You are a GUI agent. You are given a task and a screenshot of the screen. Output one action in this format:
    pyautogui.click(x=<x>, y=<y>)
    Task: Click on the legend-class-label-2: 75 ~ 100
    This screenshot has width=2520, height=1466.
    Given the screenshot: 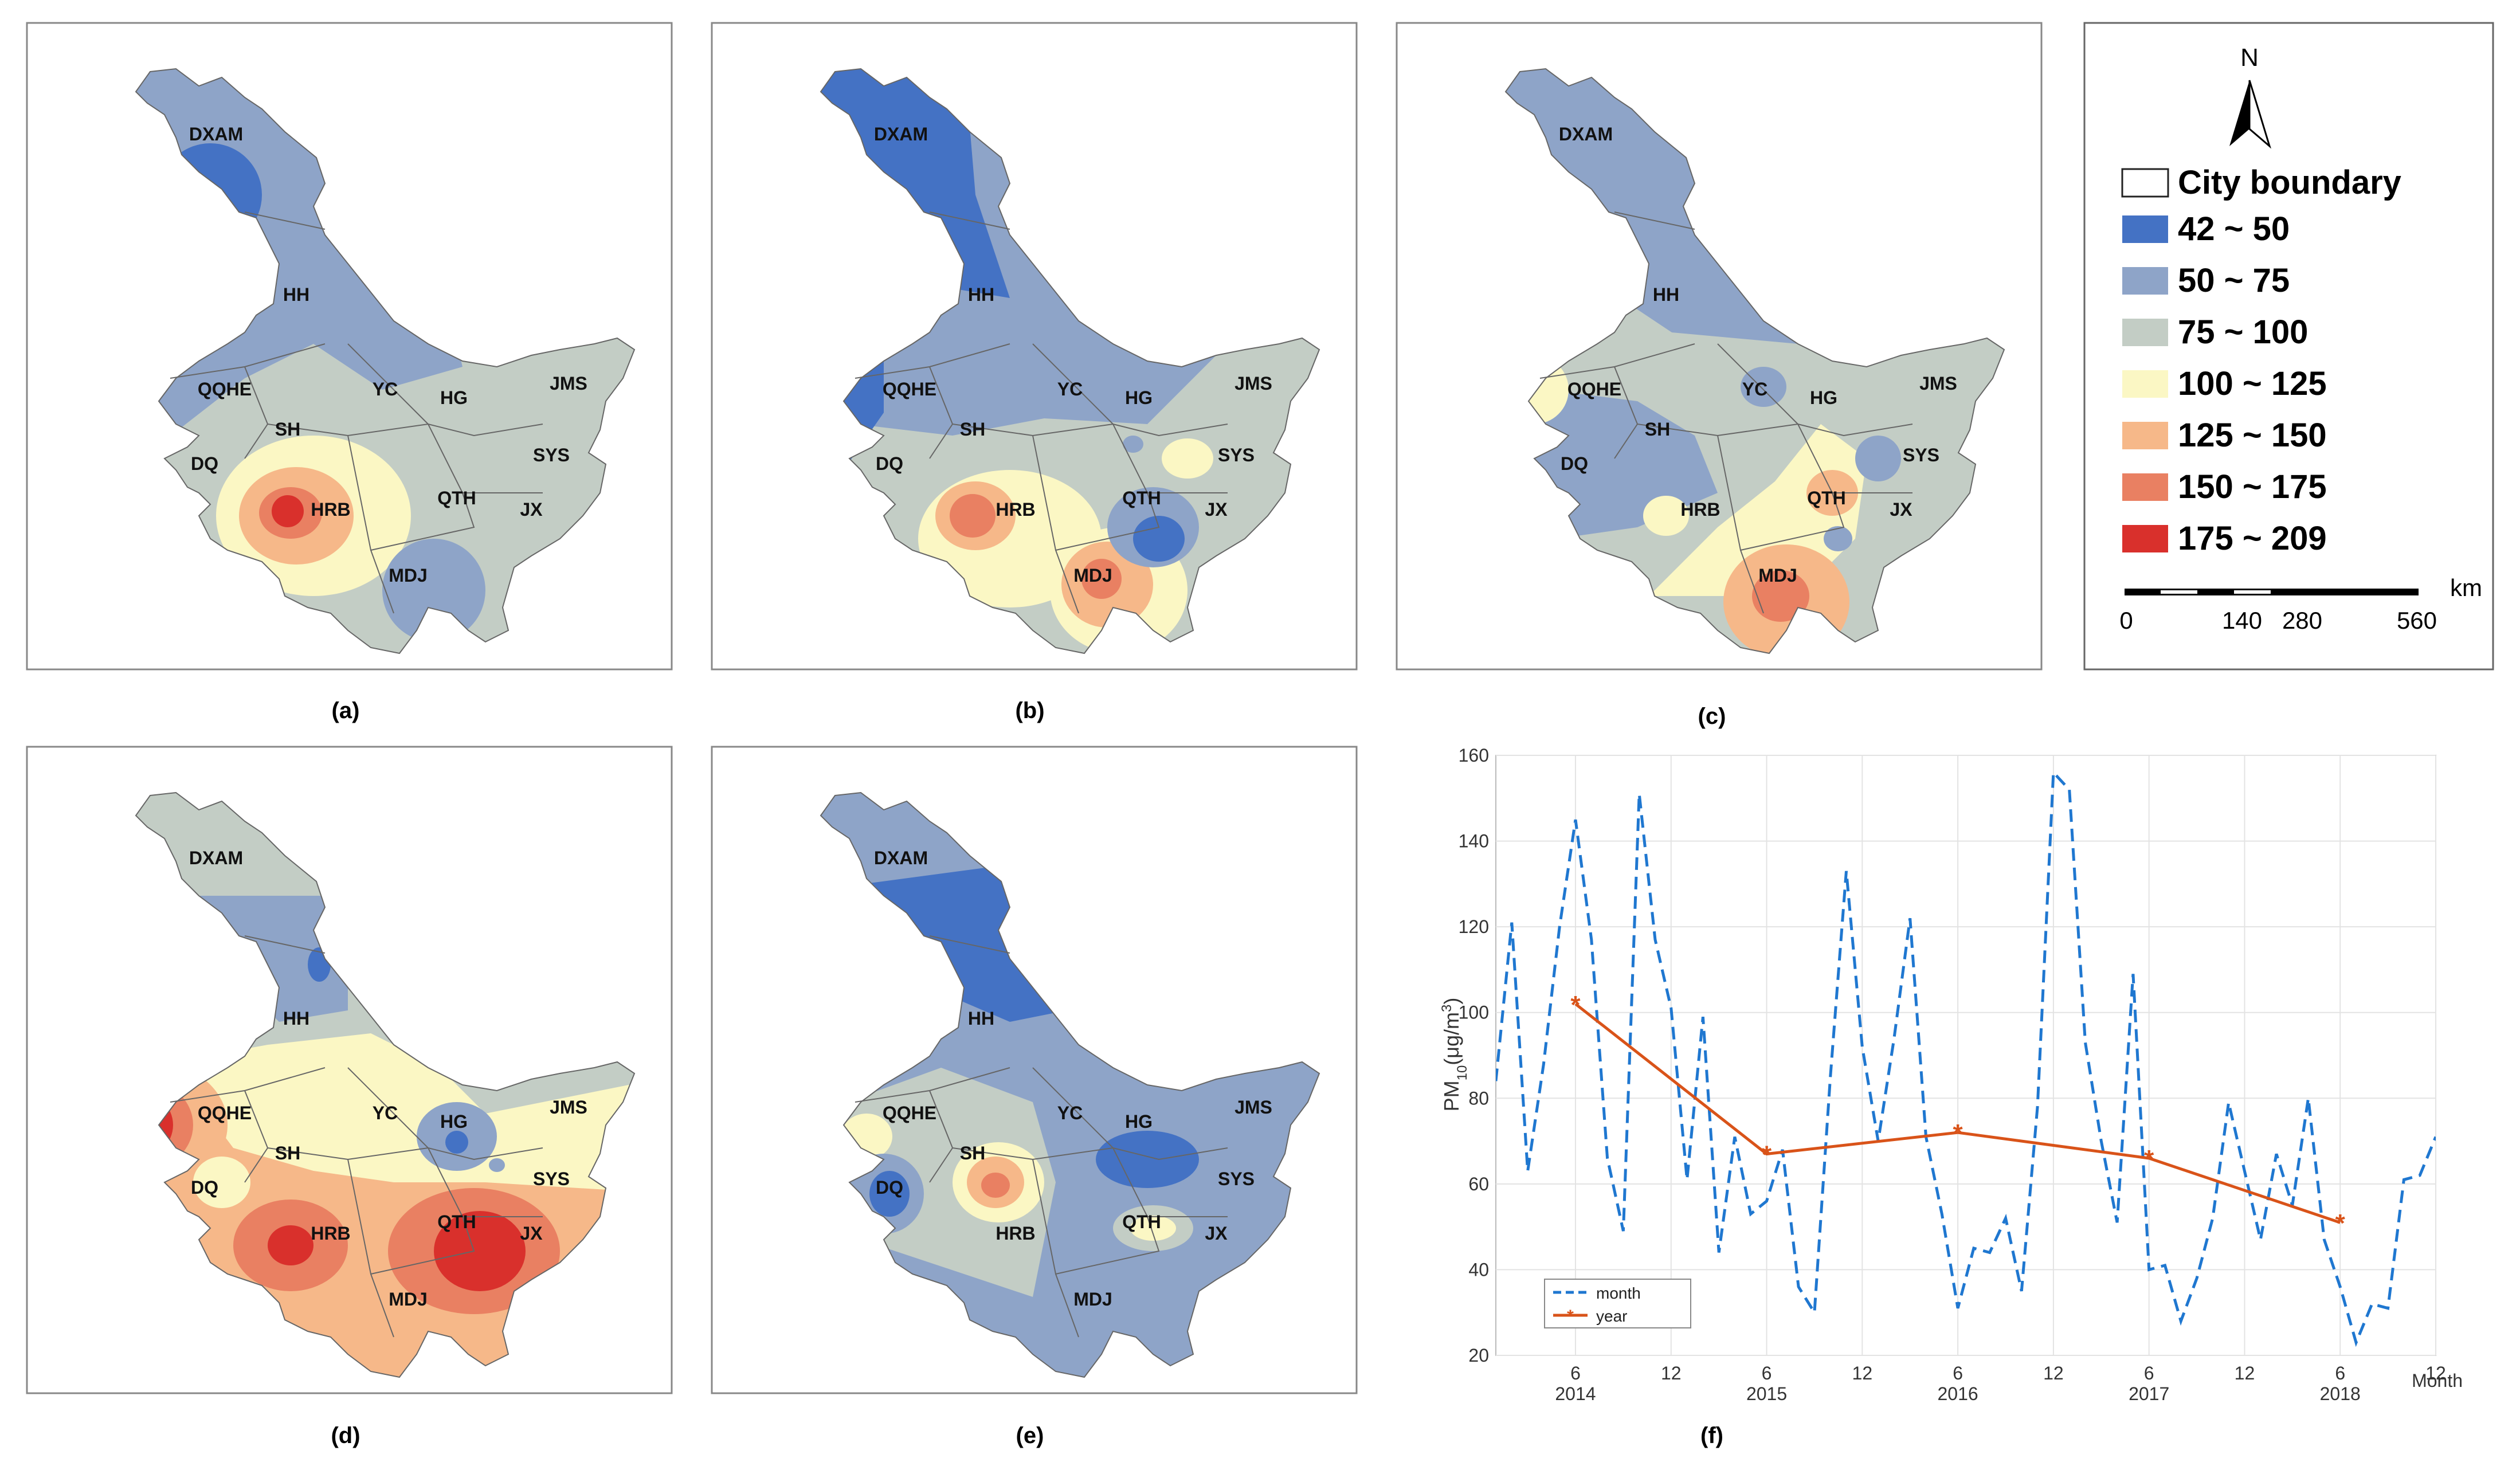 What is the action you would take?
    pyautogui.click(x=2243, y=332)
    